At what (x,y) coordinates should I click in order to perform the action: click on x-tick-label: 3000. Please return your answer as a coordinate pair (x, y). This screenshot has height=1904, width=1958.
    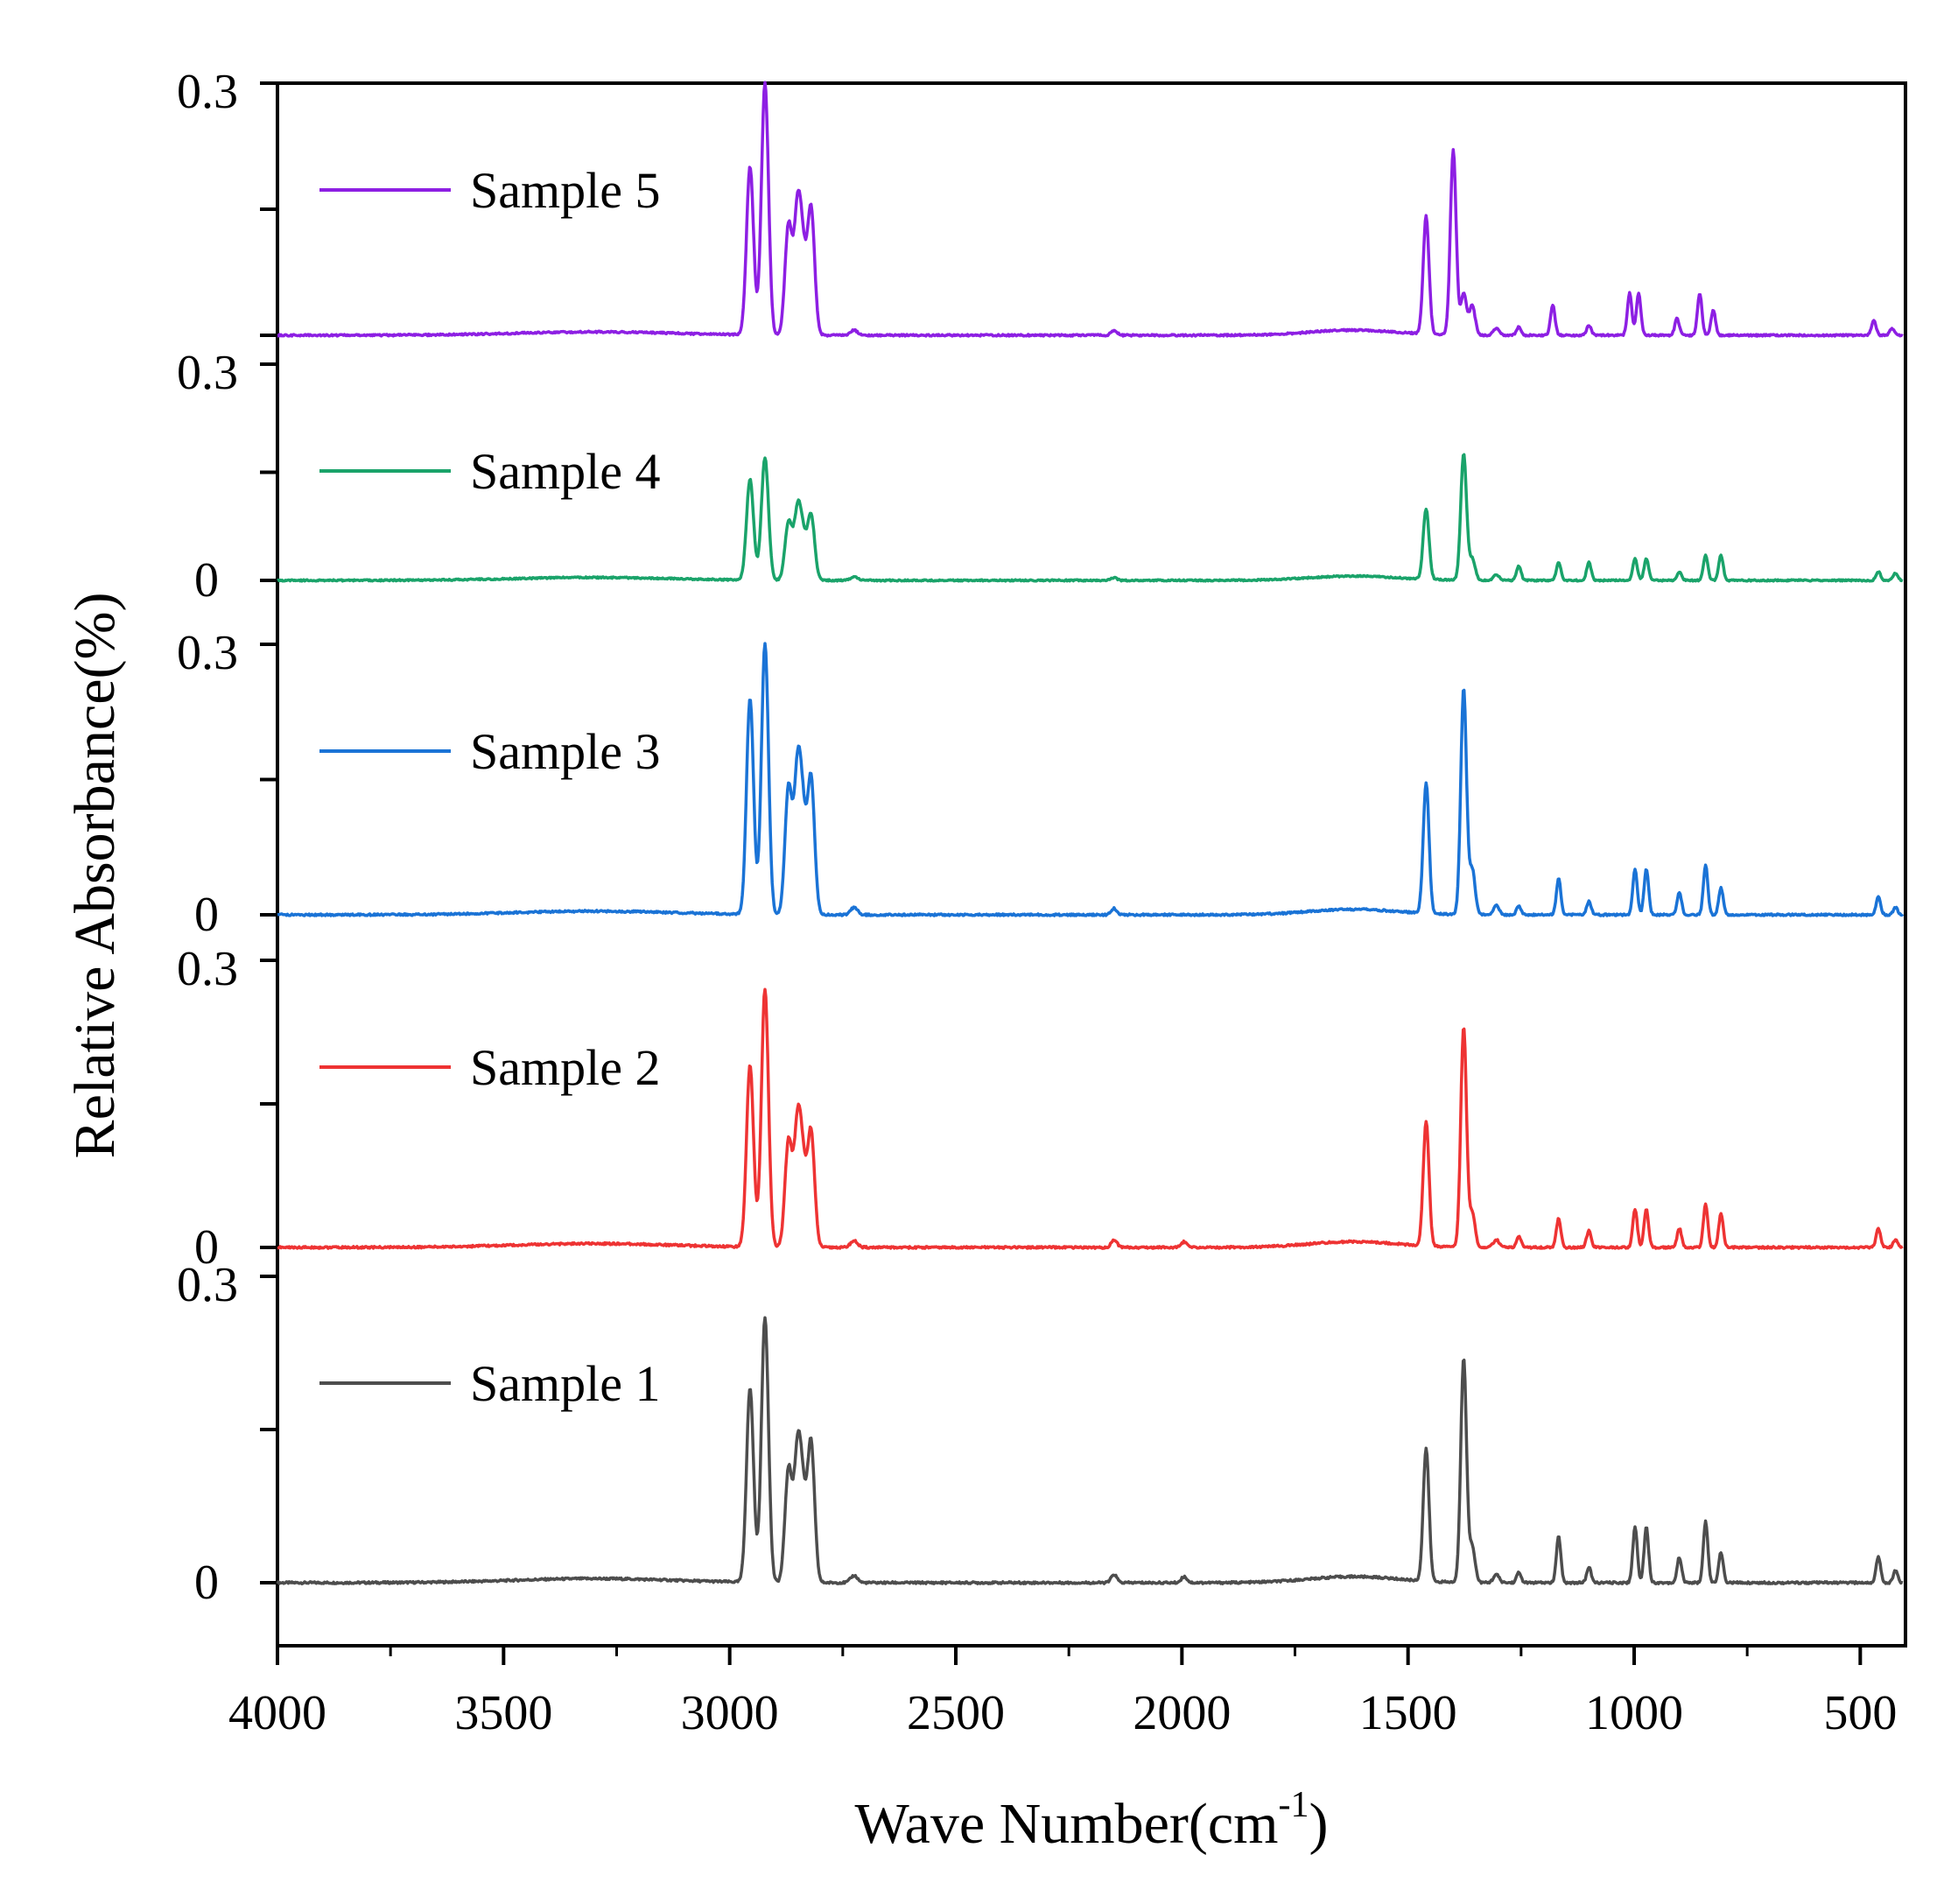
    Looking at the image, I should click on (730, 1713).